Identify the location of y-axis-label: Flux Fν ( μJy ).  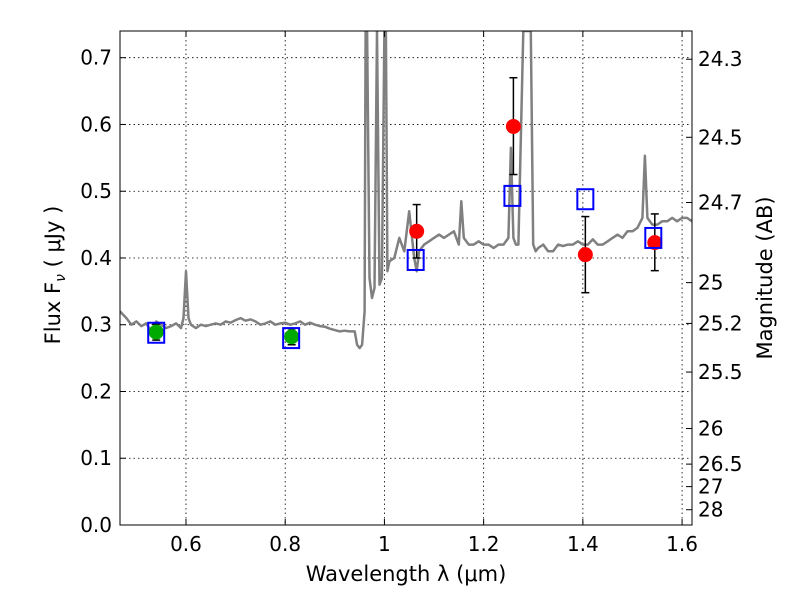
(55, 275).